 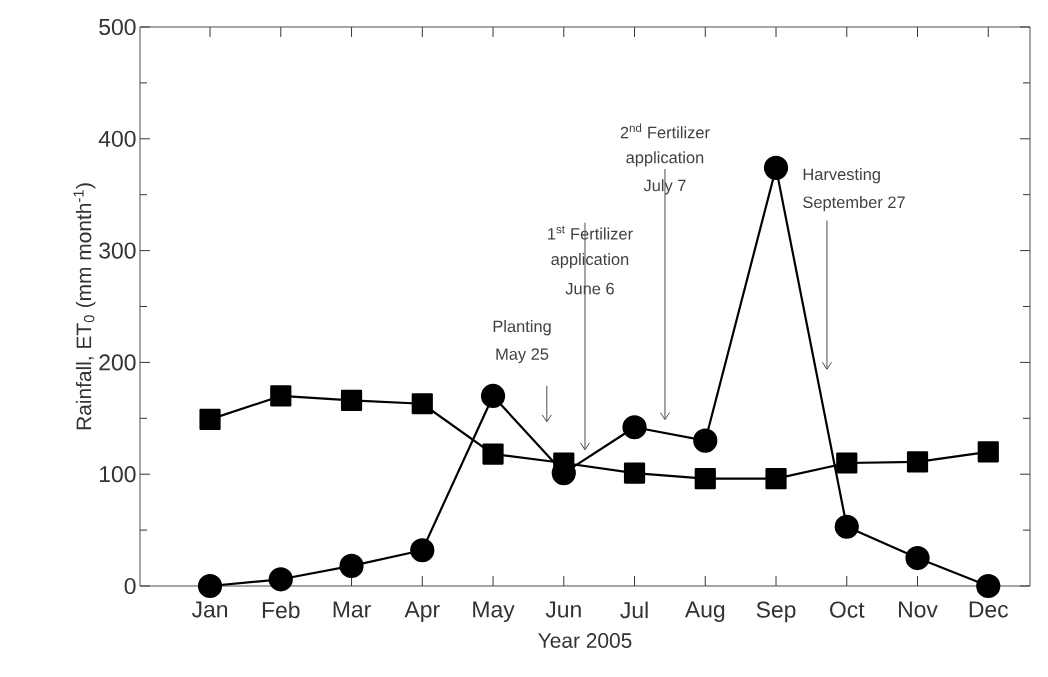 What do you see at coordinates (634, 610) in the screenshot?
I see `x-tick-label: Jul` at bounding box center [634, 610].